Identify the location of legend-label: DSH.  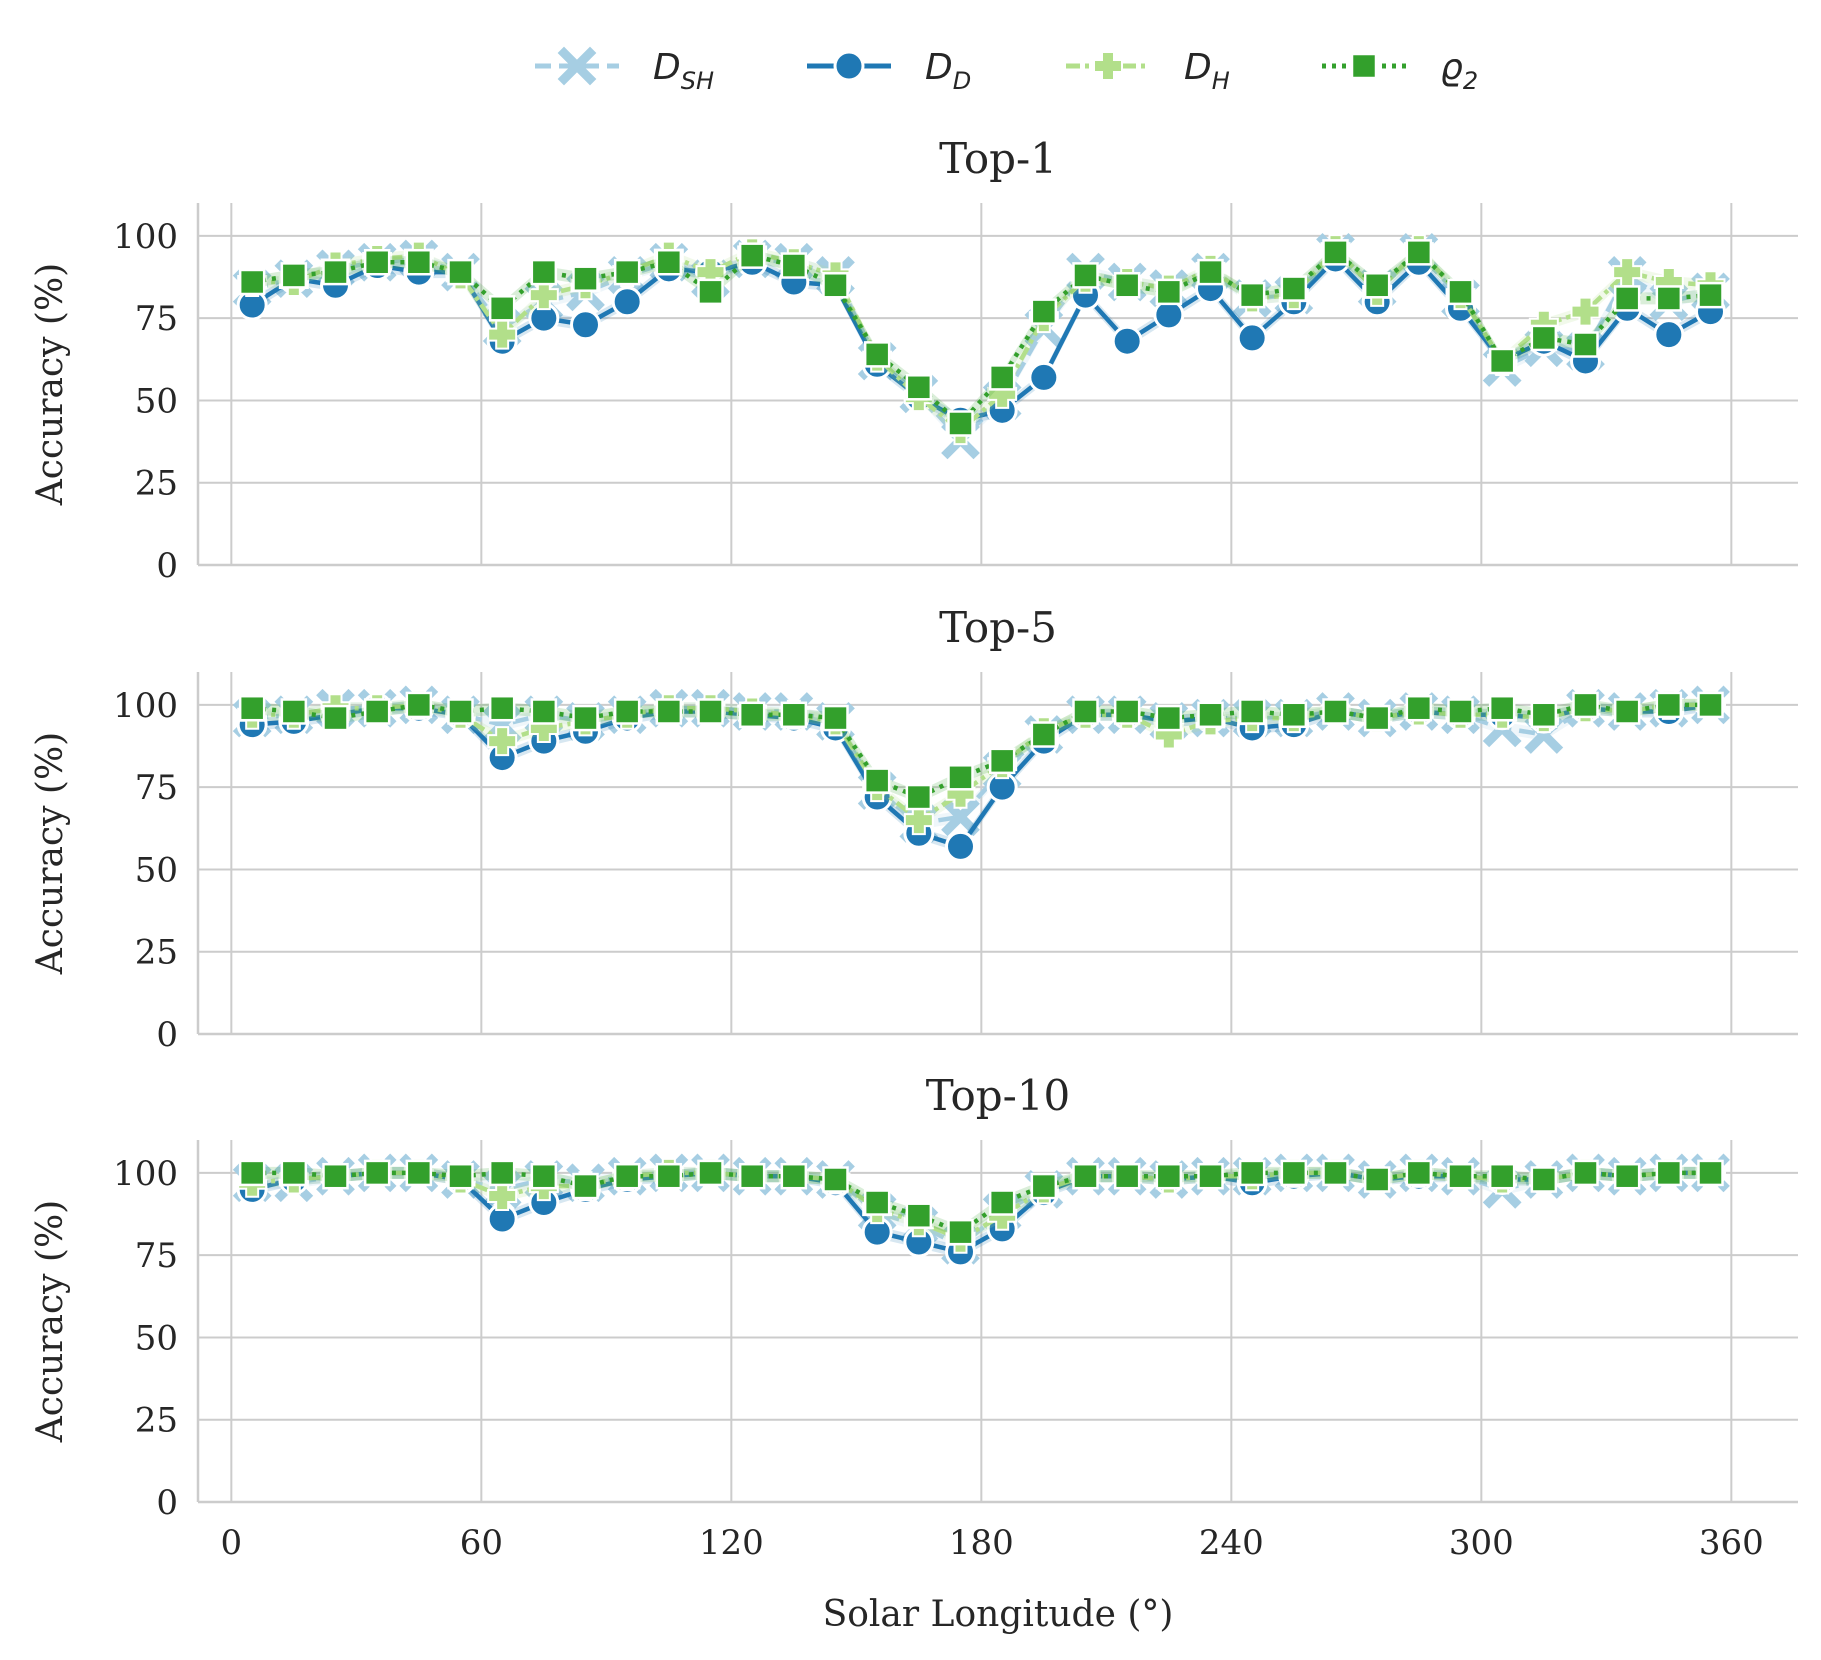
(683, 71).